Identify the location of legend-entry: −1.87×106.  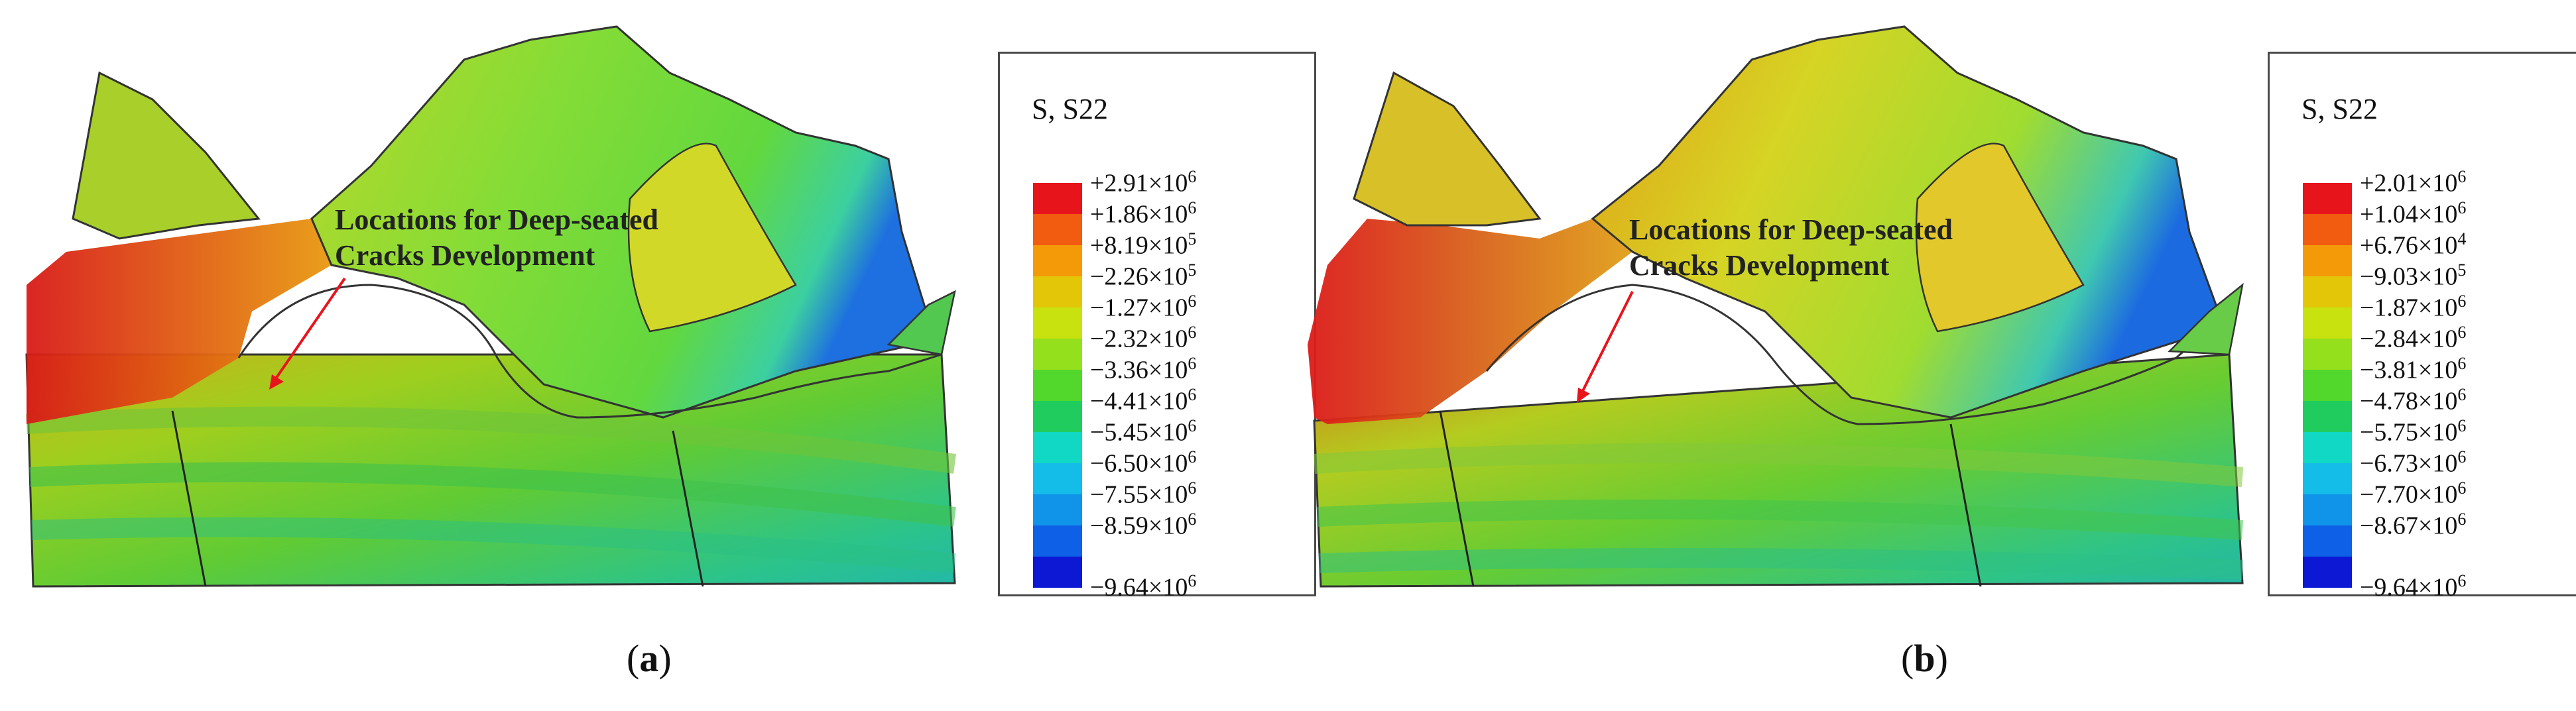
(2423, 315).